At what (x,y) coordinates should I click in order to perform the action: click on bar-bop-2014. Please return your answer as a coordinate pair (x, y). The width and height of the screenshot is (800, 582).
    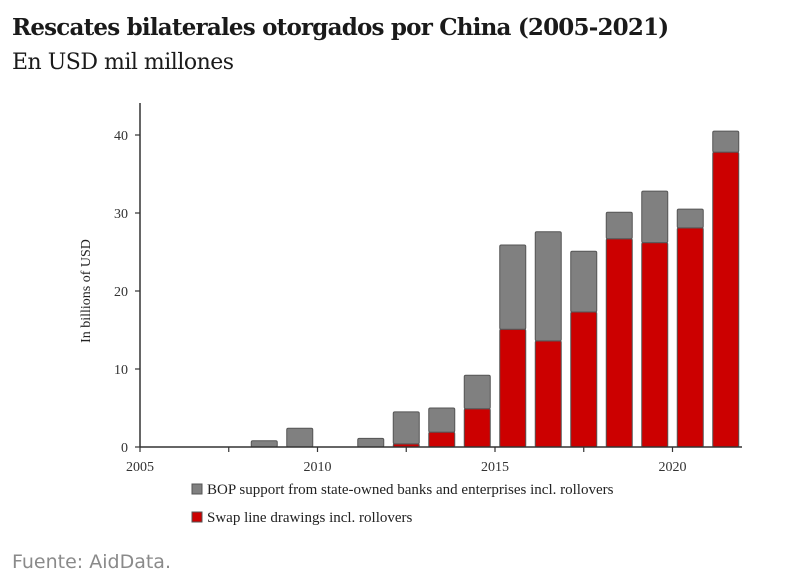
    Looking at the image, I should click on (477, 392).